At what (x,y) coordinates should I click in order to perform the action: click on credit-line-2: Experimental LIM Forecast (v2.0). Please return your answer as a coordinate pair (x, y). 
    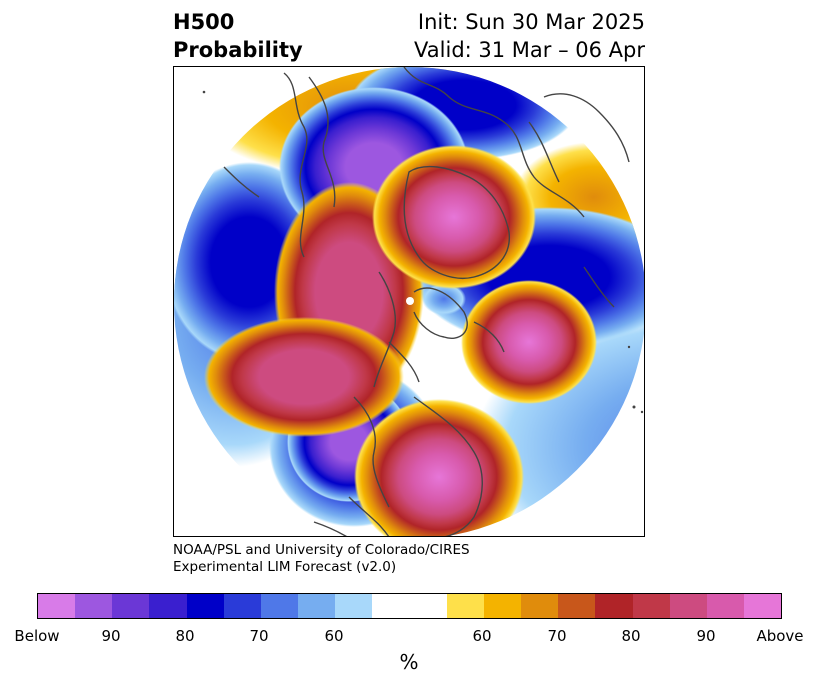
    Looking at the image, I should click on (285, 567).